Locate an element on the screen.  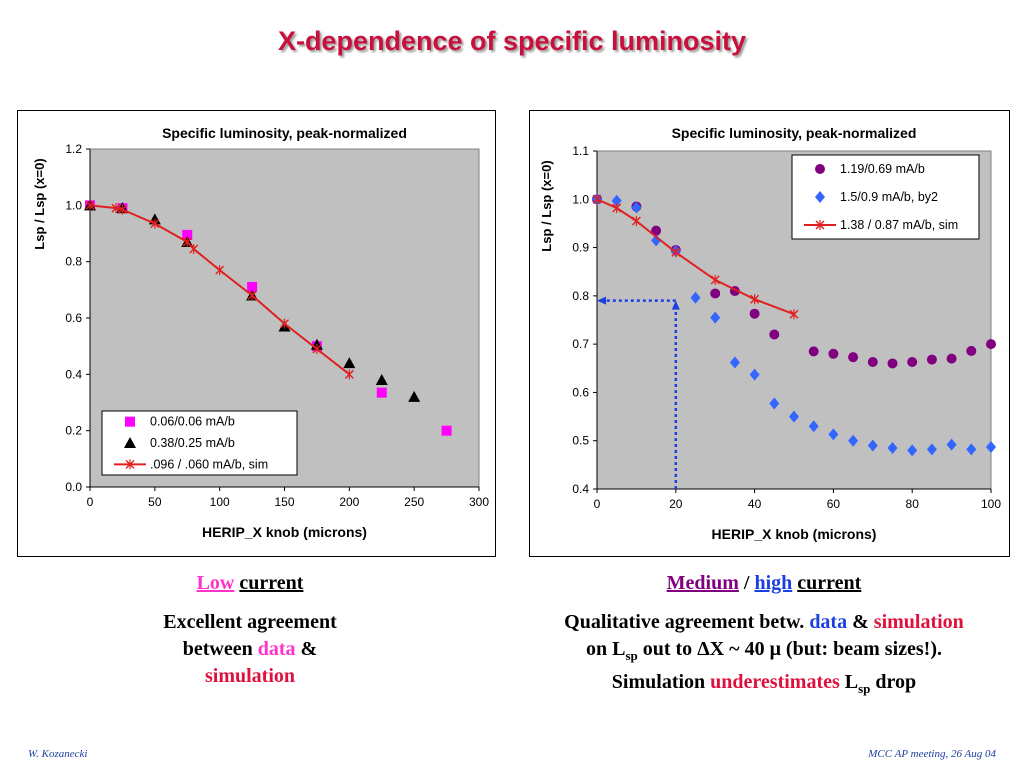
t1c: & is located at coordinates (860, 622).